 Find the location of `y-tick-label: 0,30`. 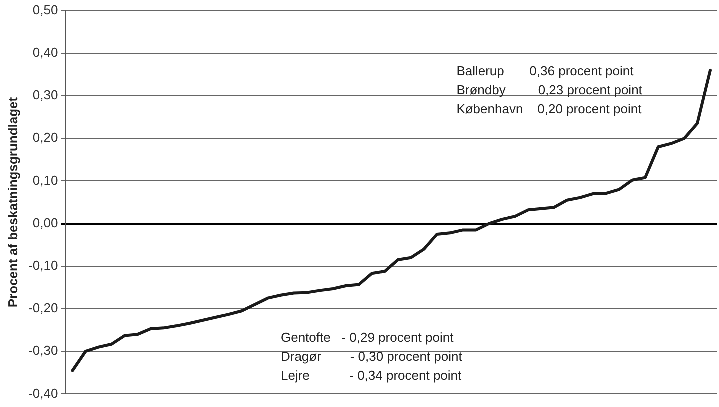

y-tick-label: 0,30 is located at coordinates (45, 95).